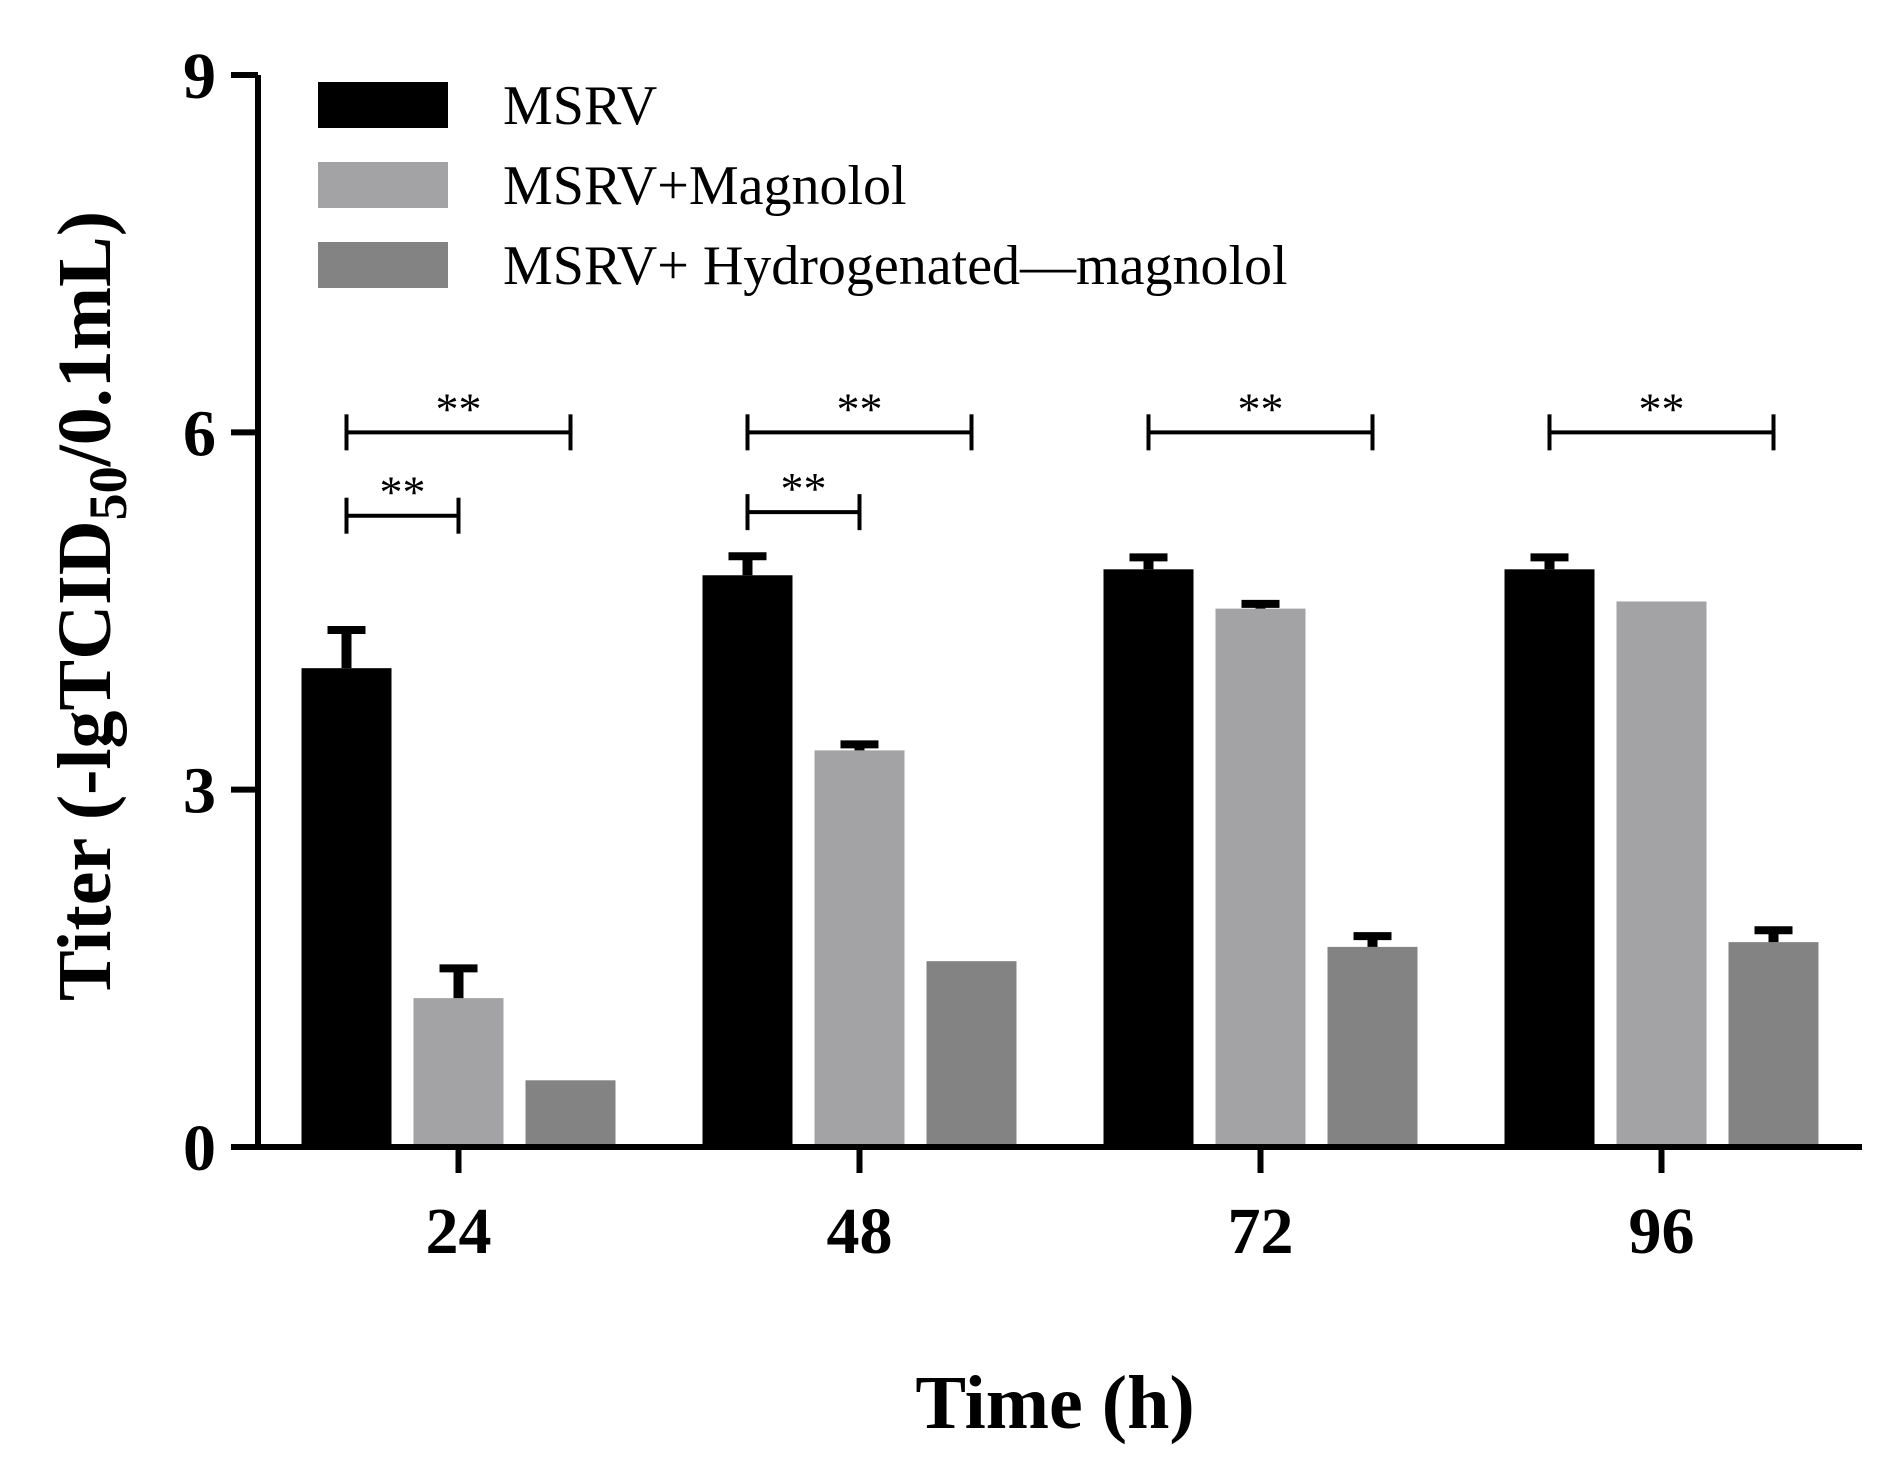 The image size is (1895, 1459). What do you see at coordinates (85, 760) in the screenshot?
I see `y-axis-title-main: Titer (-lgTCID` at bounding box center [85, 760].